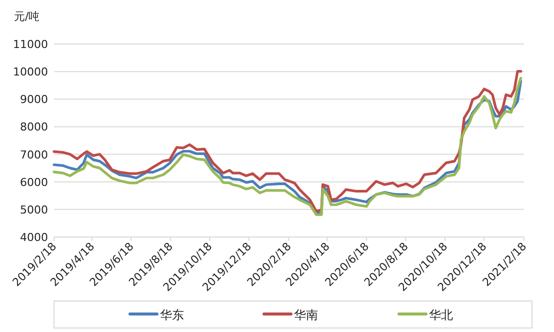  What do you see at coordinates (306, 315) in the screenshot?
I see `legend-label: 华南` at bounding box center [306, 315].